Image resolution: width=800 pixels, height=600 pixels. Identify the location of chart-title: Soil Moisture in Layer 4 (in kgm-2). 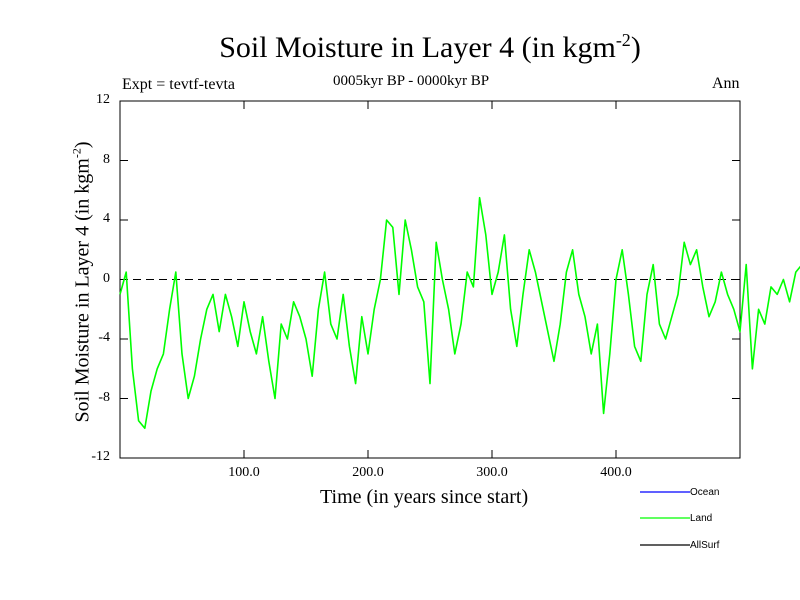
(430, 47).